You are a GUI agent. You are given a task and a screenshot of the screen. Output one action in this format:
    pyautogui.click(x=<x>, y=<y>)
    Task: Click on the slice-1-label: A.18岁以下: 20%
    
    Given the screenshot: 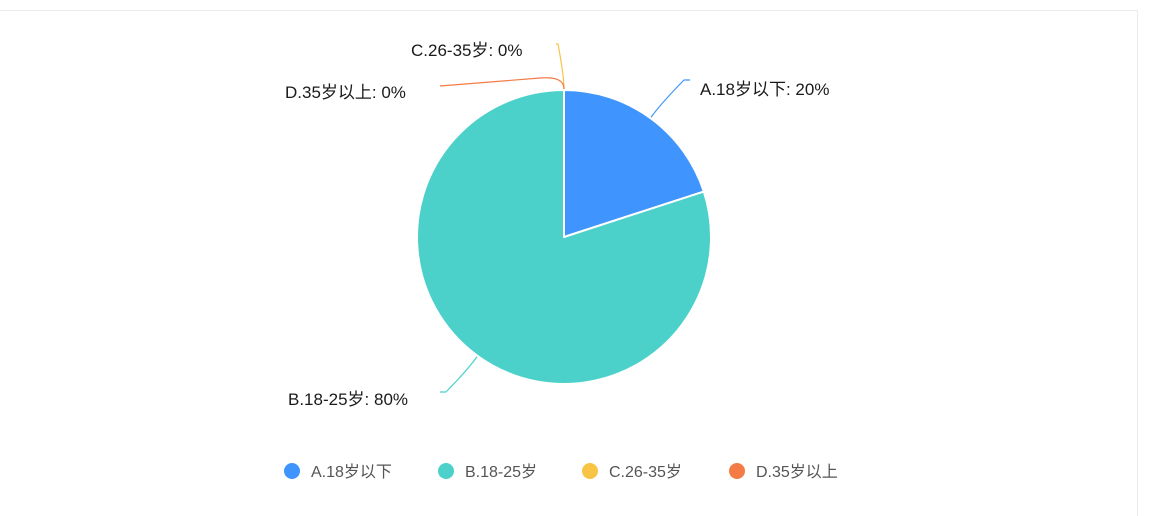 What is the action you would take?
    pyautogui.click(x=764, y=89)
    